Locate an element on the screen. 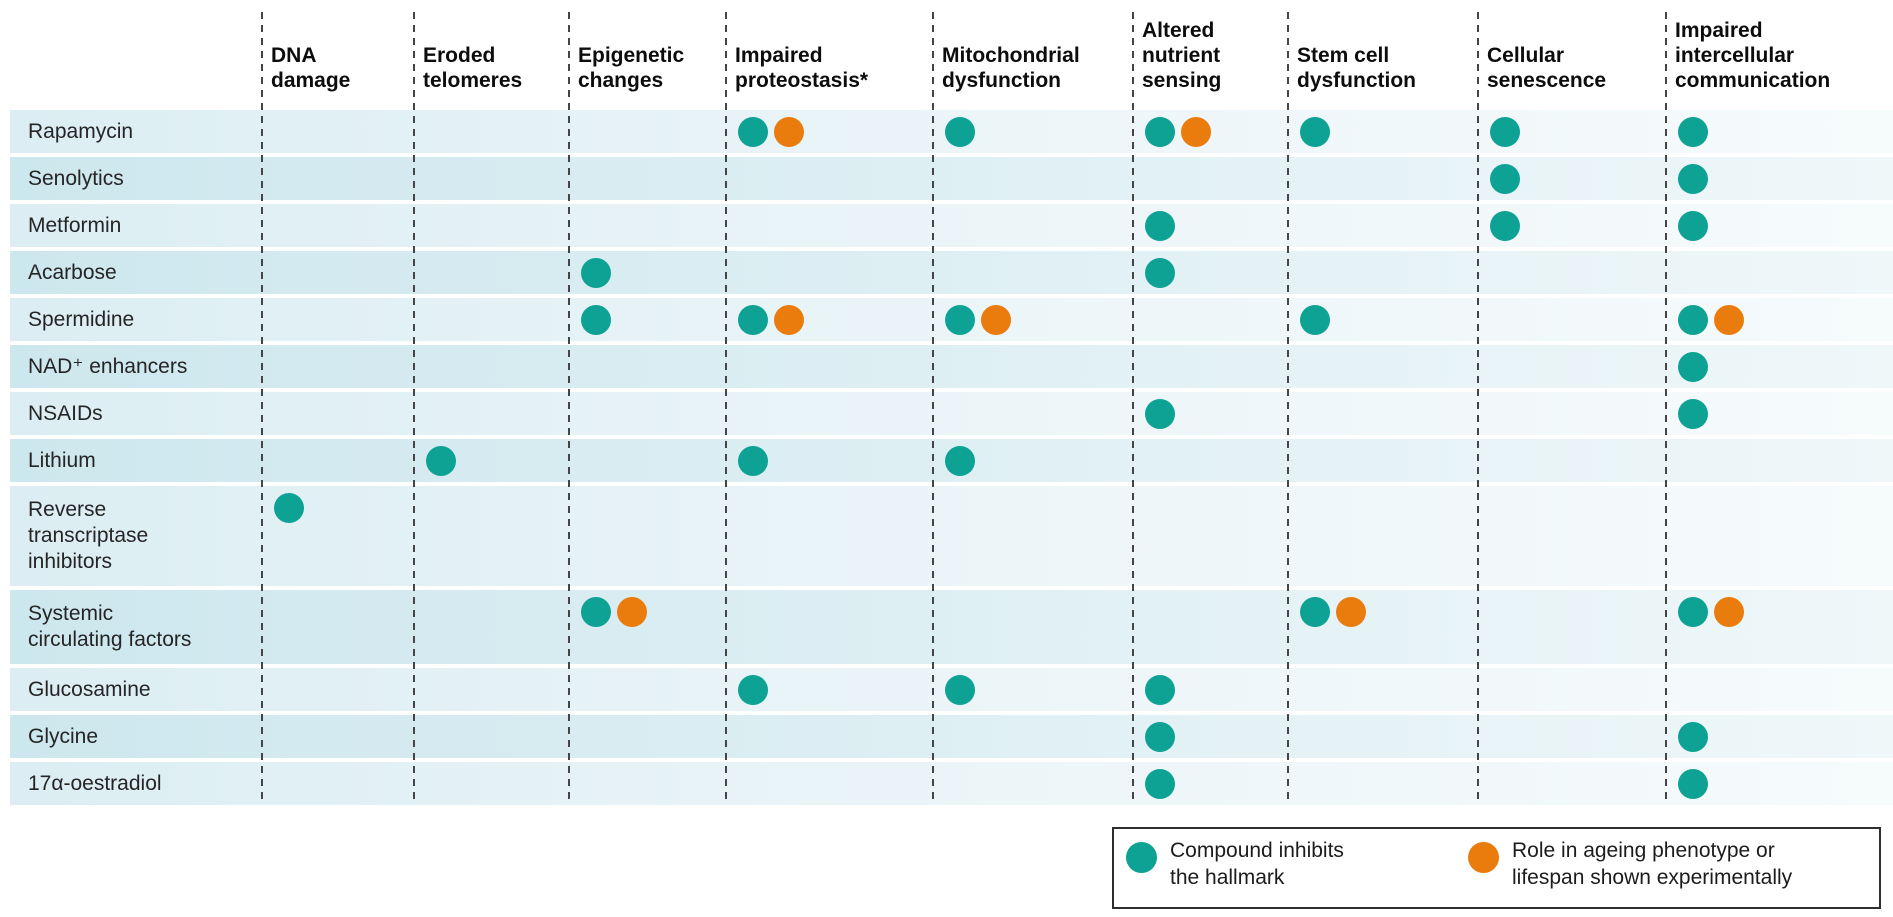 This screenshot has width=1893, height=917. legend-label: Compound inhibits the hallmark is located at coordinates (1257, 864).